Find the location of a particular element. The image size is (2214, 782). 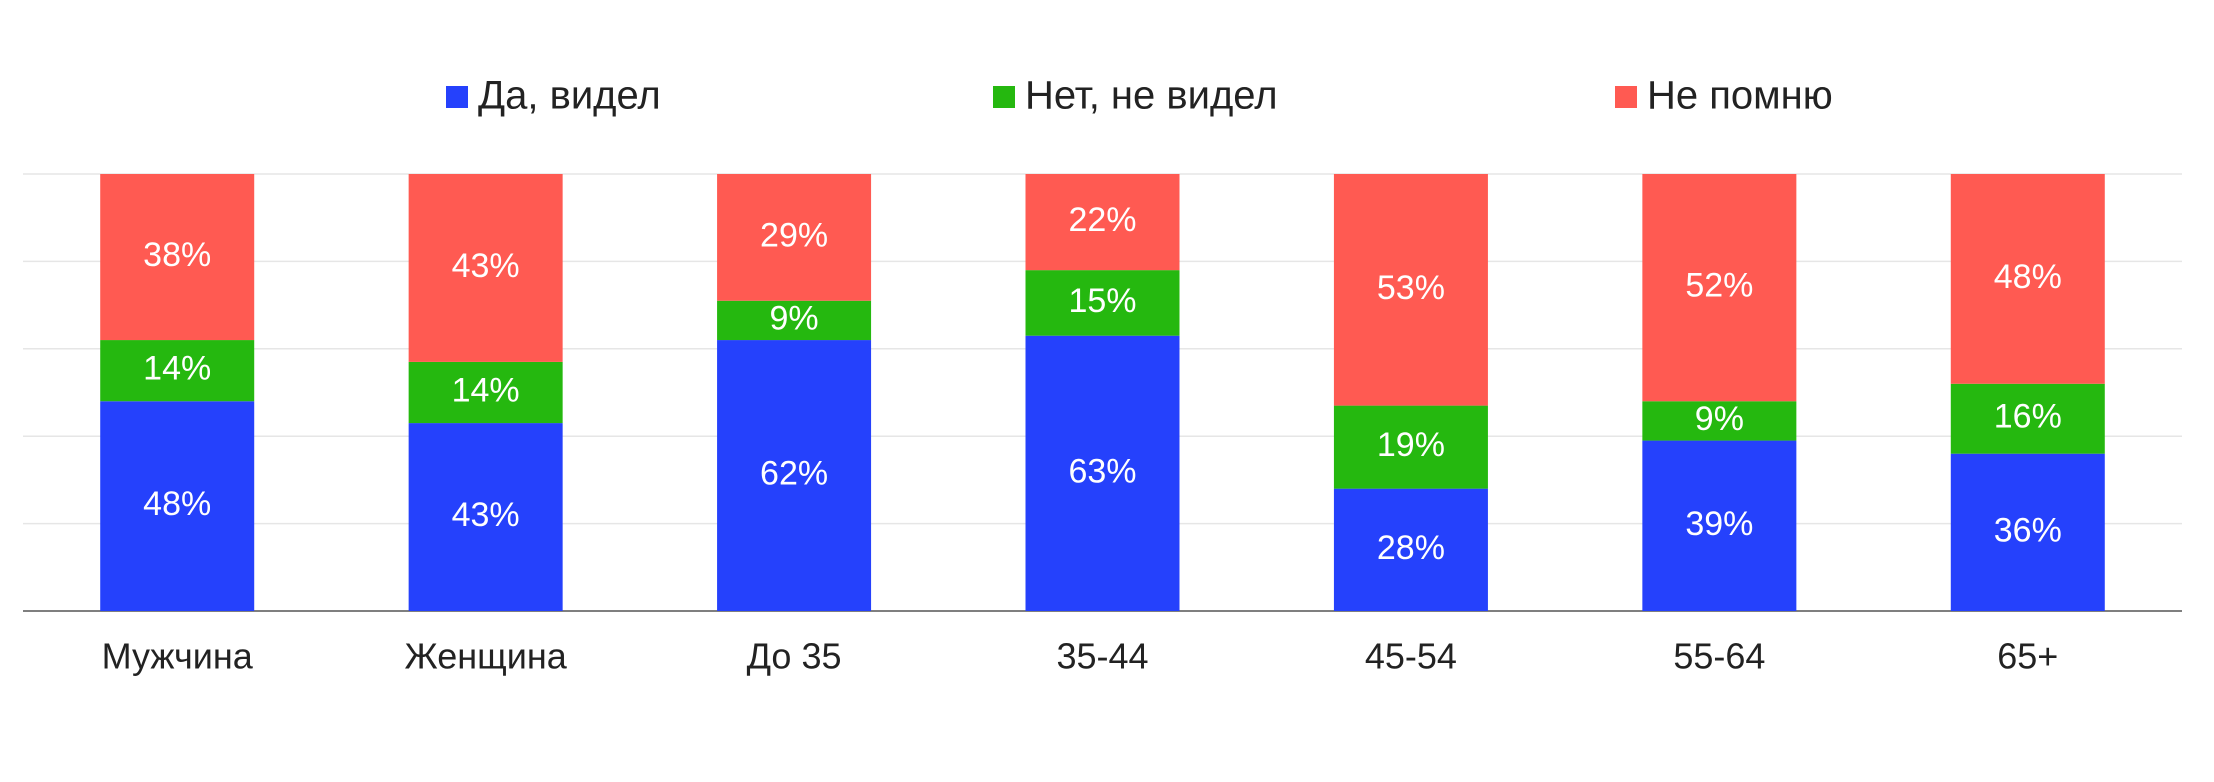

value-label: 15% is located at coordinates (1102, 301).